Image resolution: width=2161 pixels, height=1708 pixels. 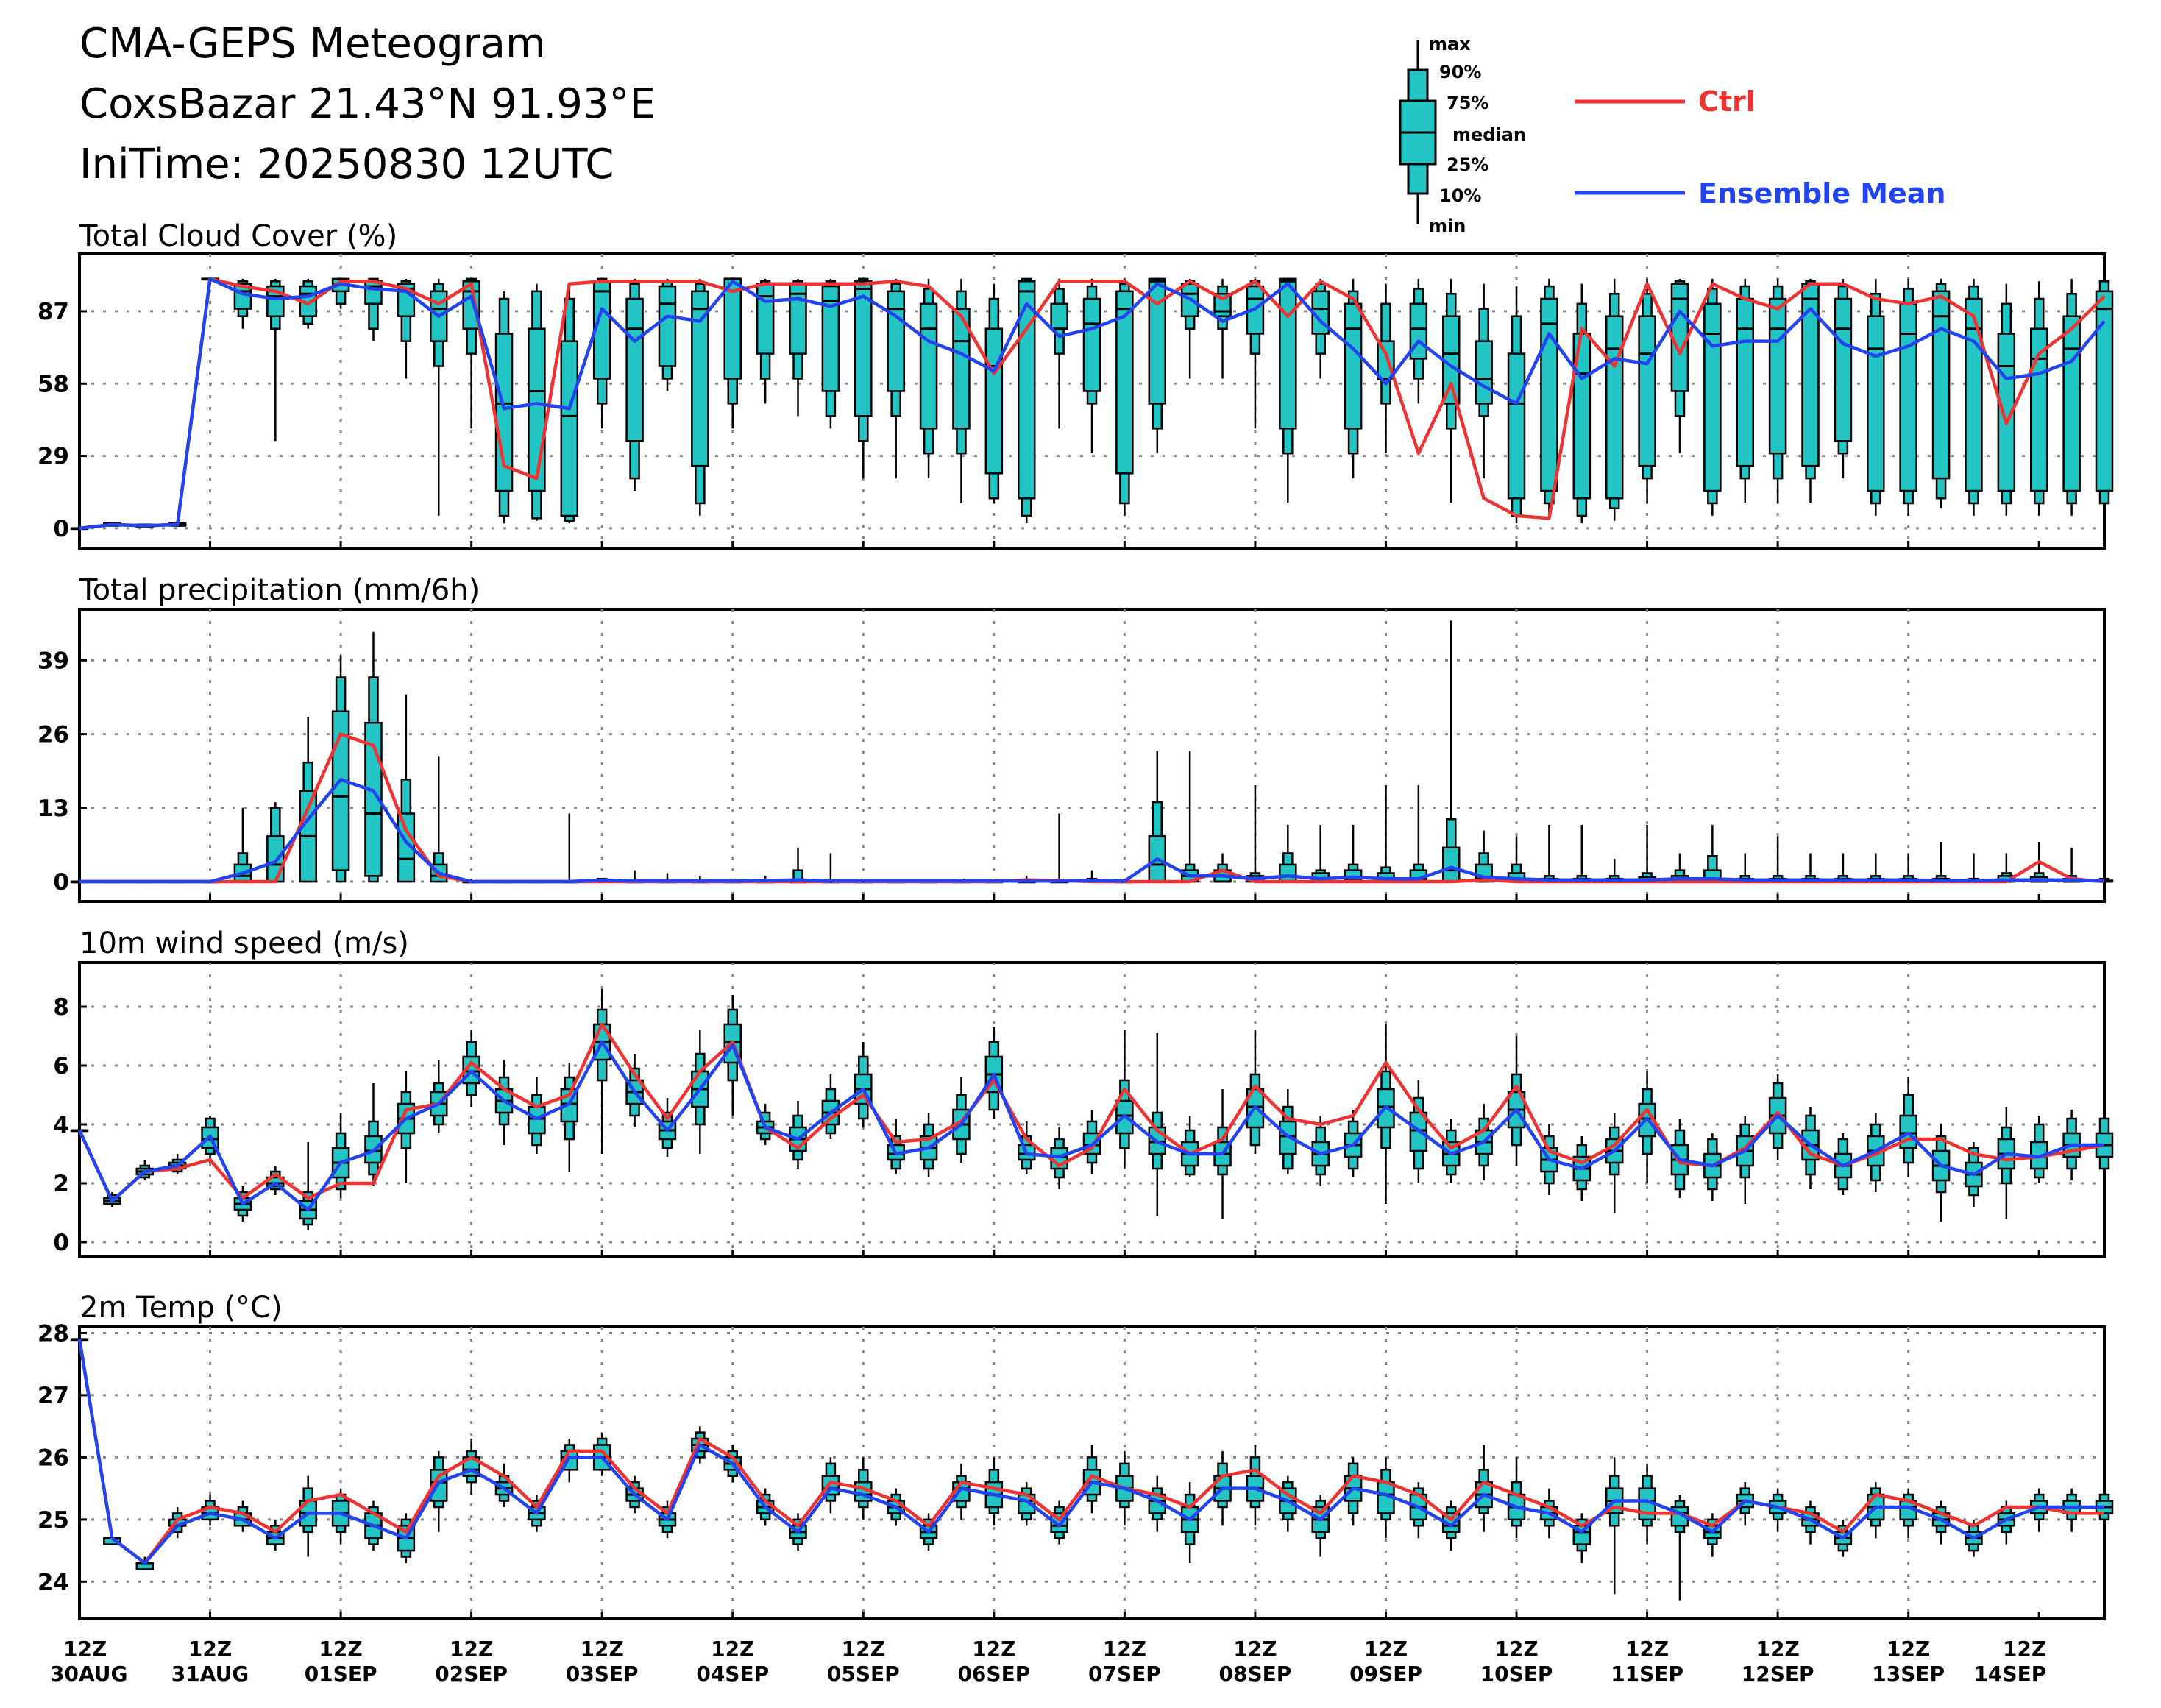 I want to click on x-tick-label-date: 12SEP, so click(x=1778, y=1674).